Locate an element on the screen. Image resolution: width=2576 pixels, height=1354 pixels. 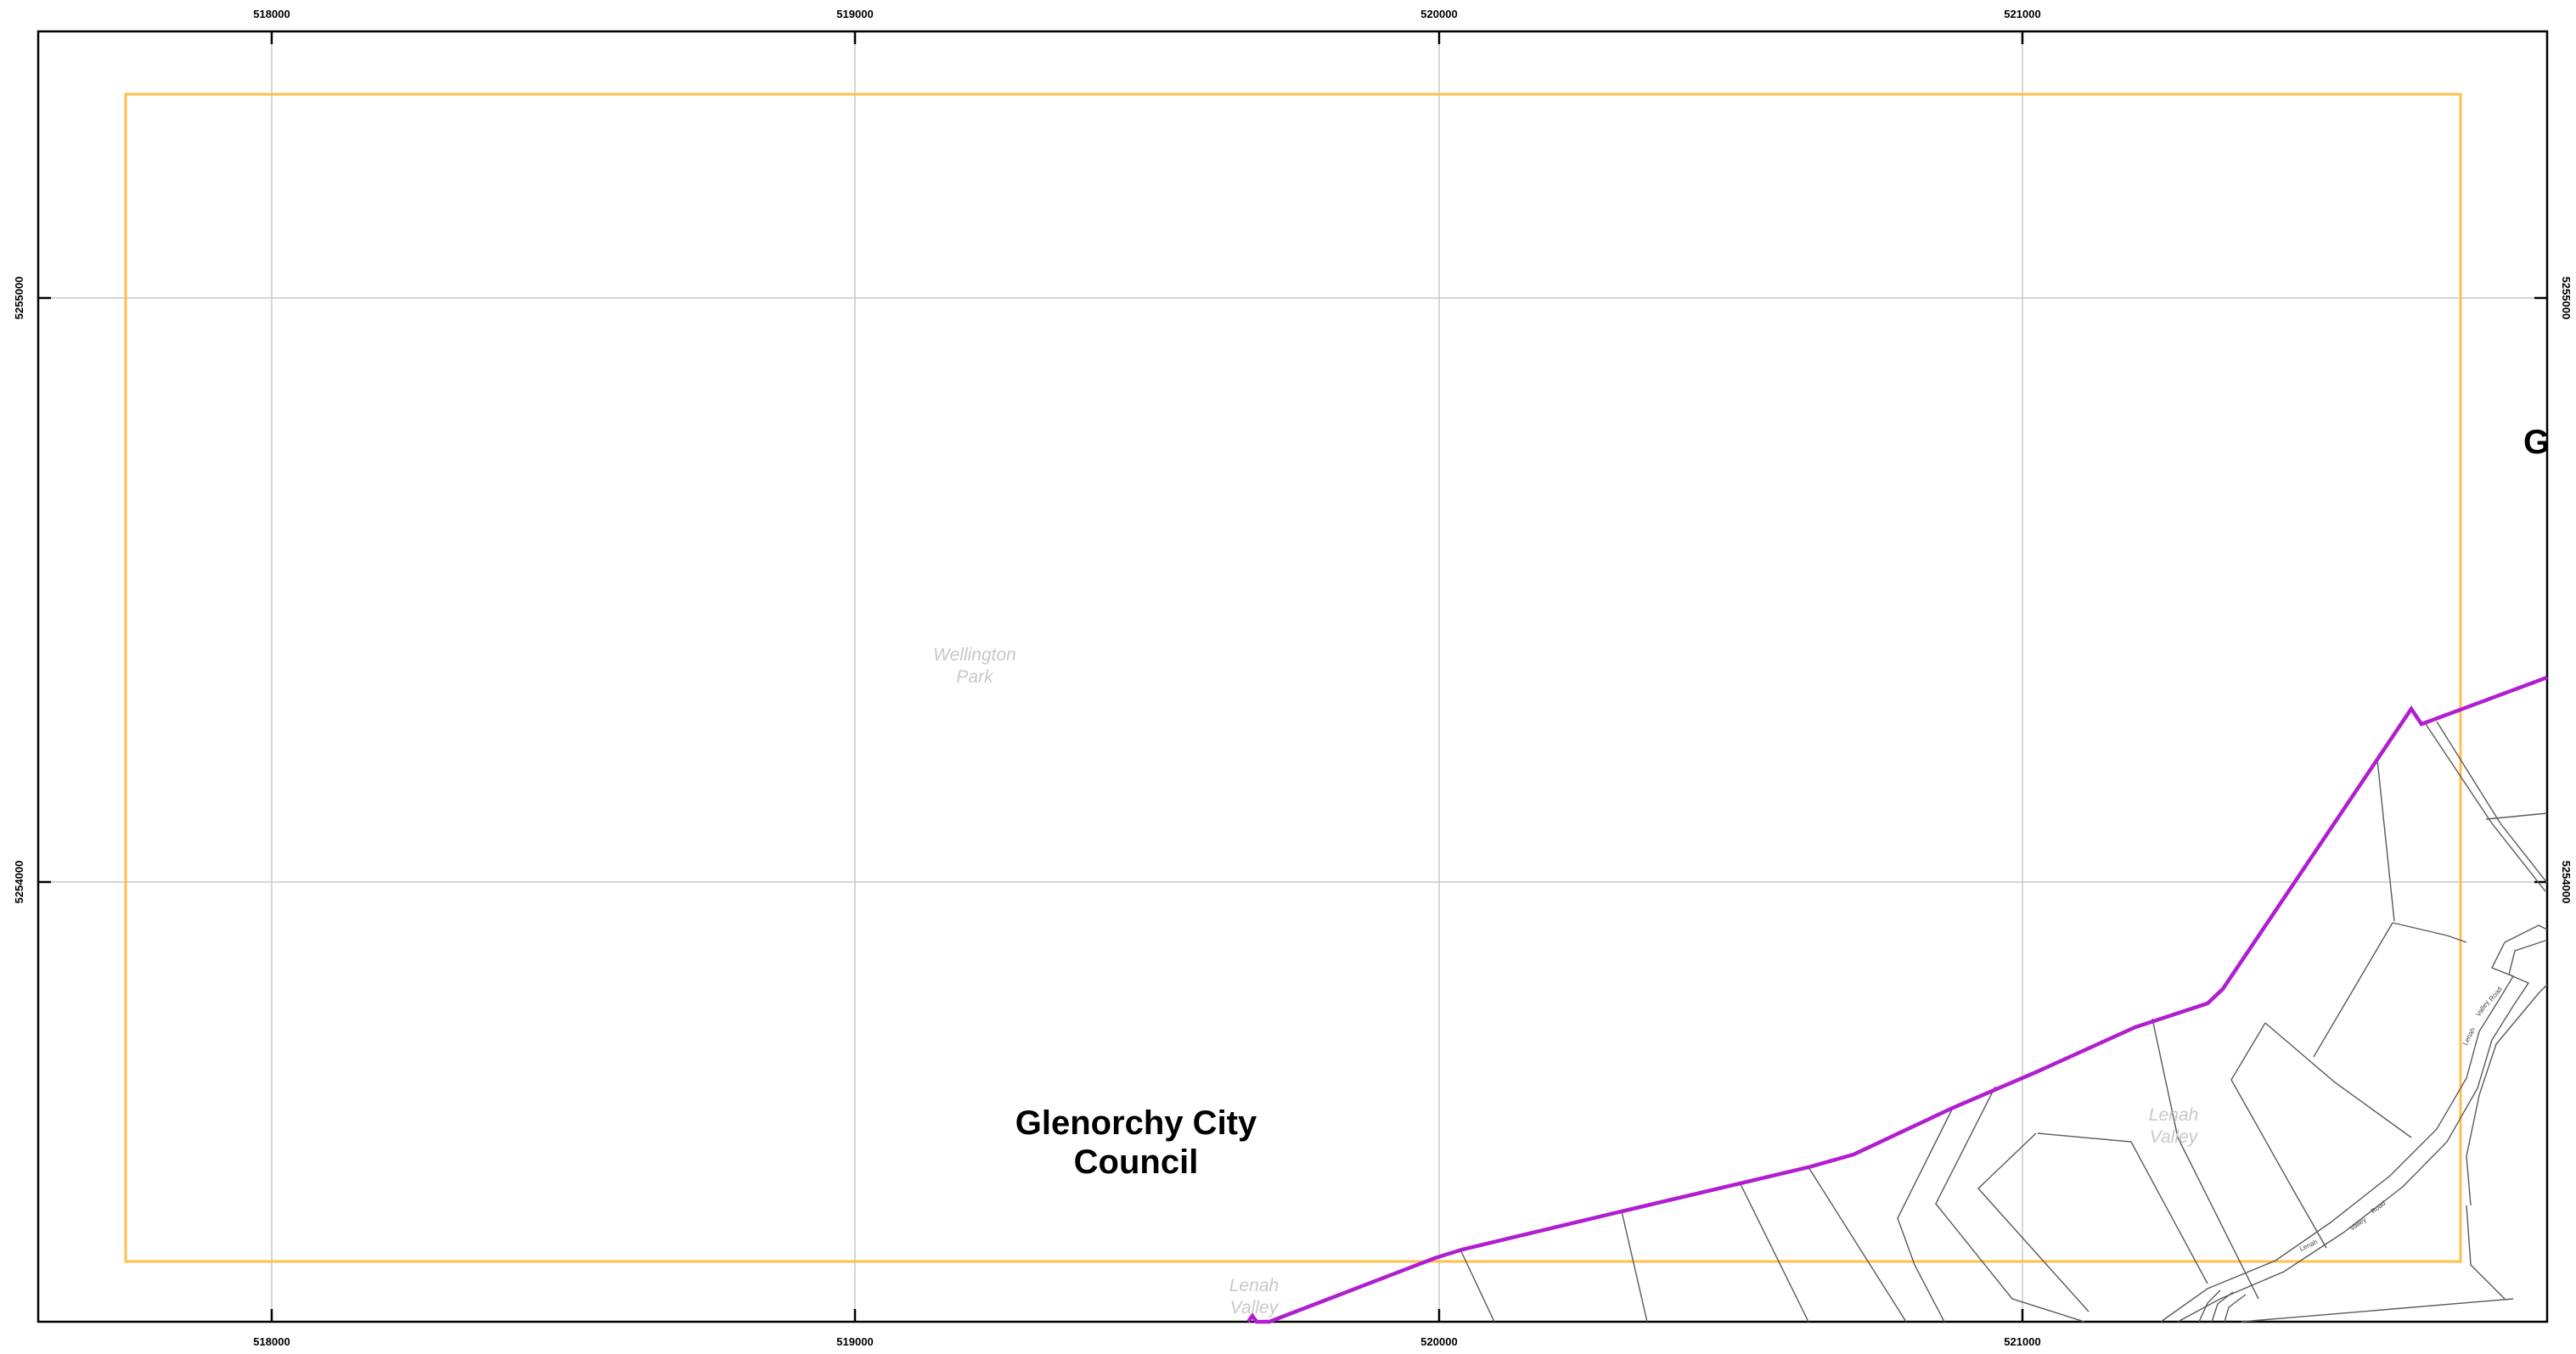
x-tick-label-top: 520000 is located at coordinates (1438, 14).